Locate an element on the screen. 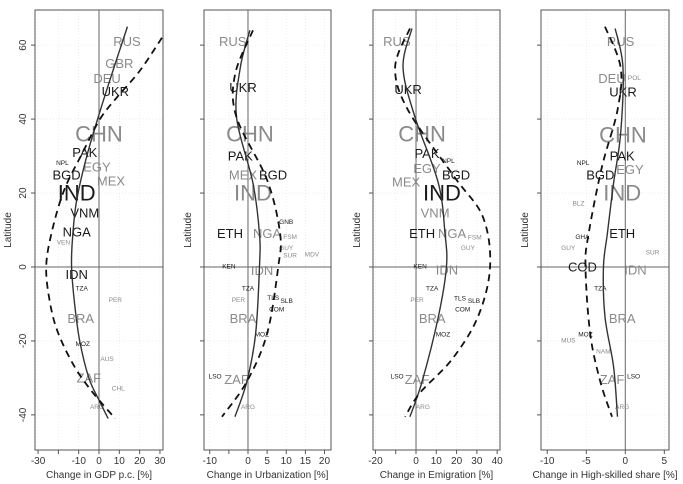  country-point-aus: AUS is located at coordinates (107, 359).